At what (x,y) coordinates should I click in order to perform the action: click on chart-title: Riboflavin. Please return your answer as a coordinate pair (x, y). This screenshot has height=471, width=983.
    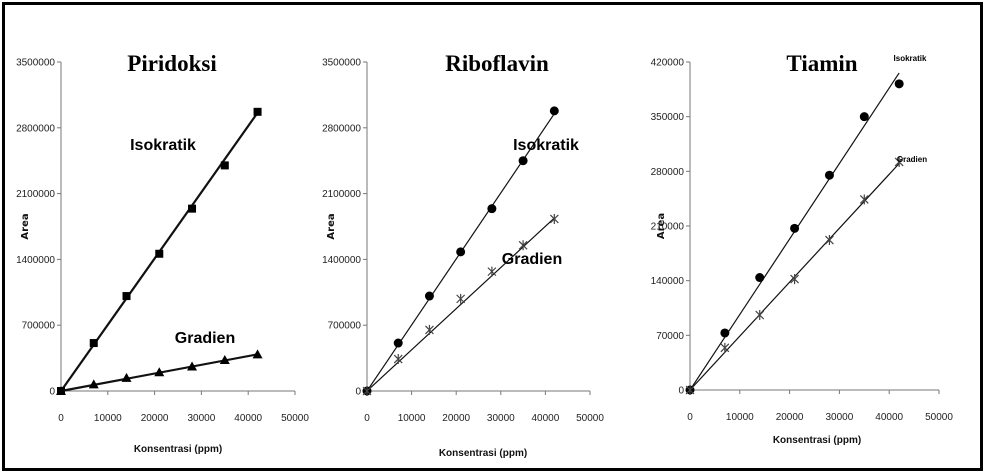
    Looking at the image, I should click on (497, 63).